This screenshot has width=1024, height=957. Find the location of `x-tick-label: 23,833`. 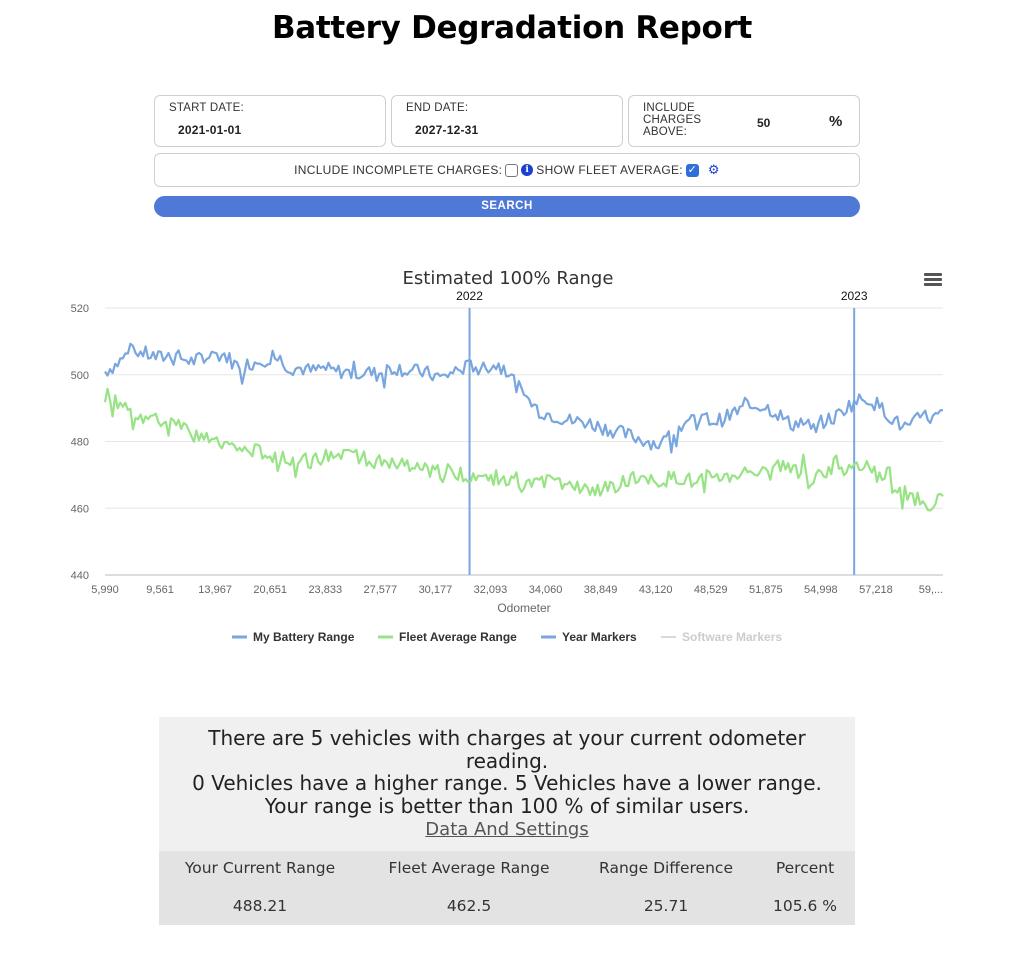

x-tick-label: 23,833 is located at coordinates (325, 590).